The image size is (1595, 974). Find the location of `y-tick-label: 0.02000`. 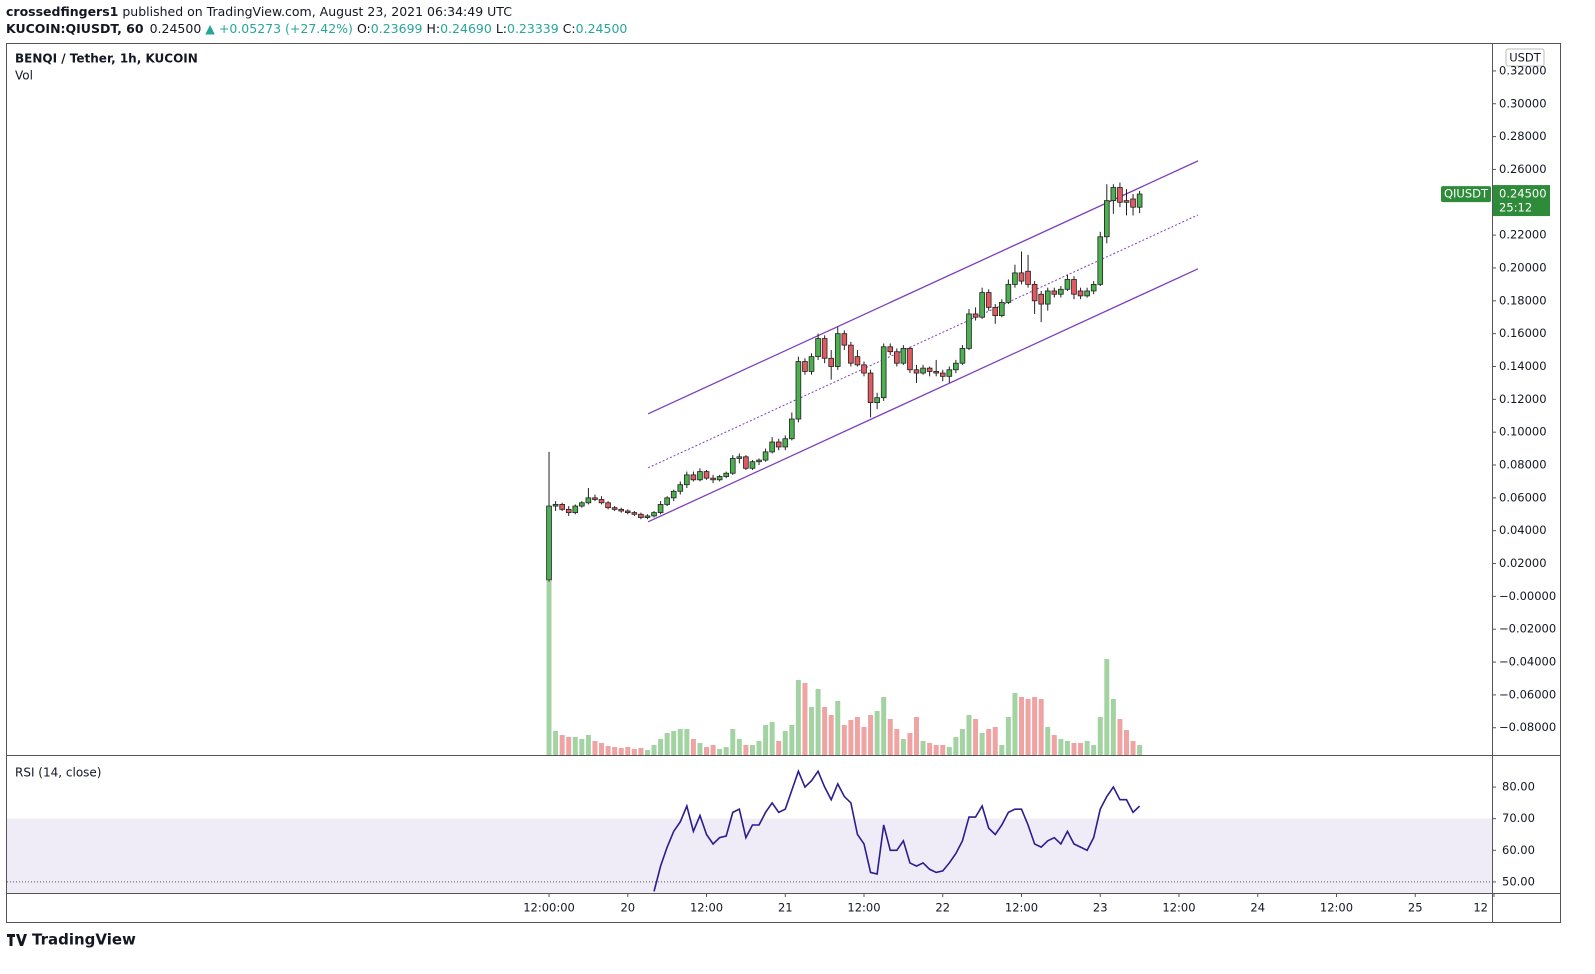

y-tick-label: 0.02000 is located at coordinates (1523, 563).